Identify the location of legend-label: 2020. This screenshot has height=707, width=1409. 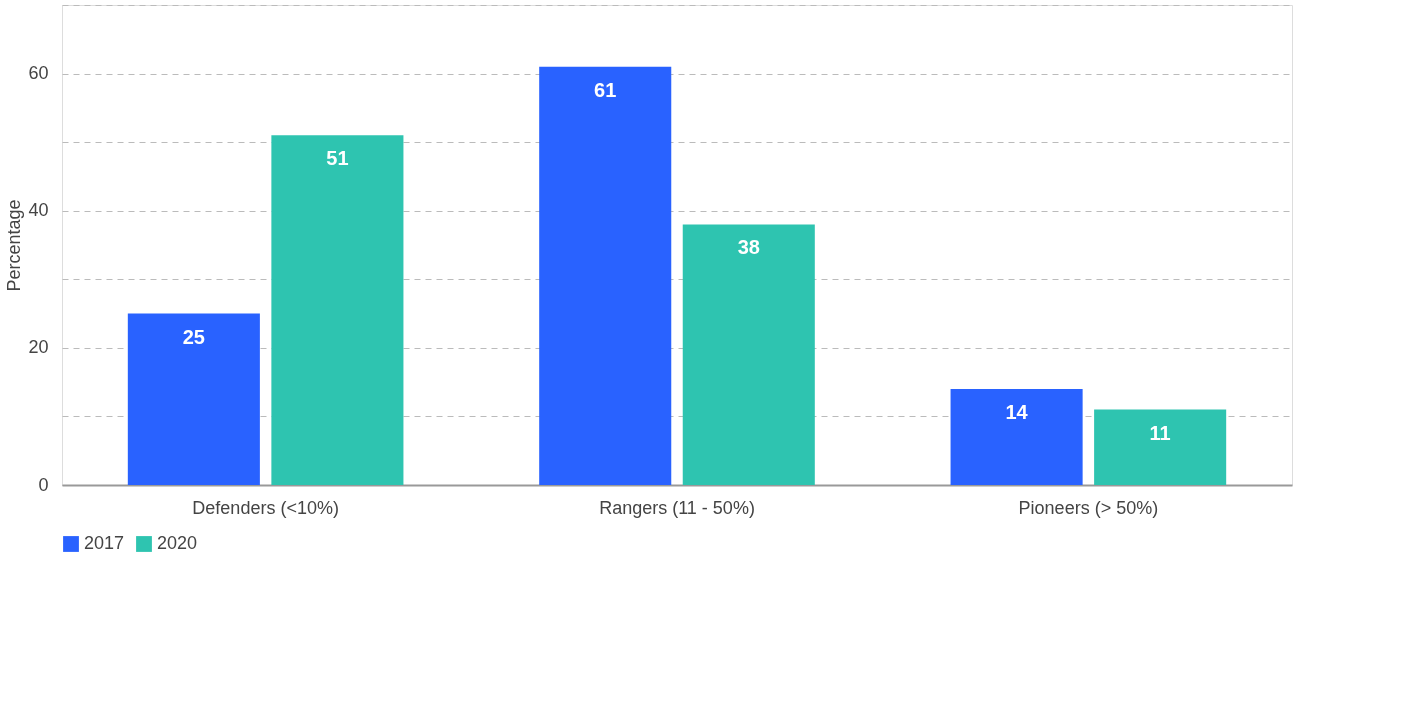
(177, 543).